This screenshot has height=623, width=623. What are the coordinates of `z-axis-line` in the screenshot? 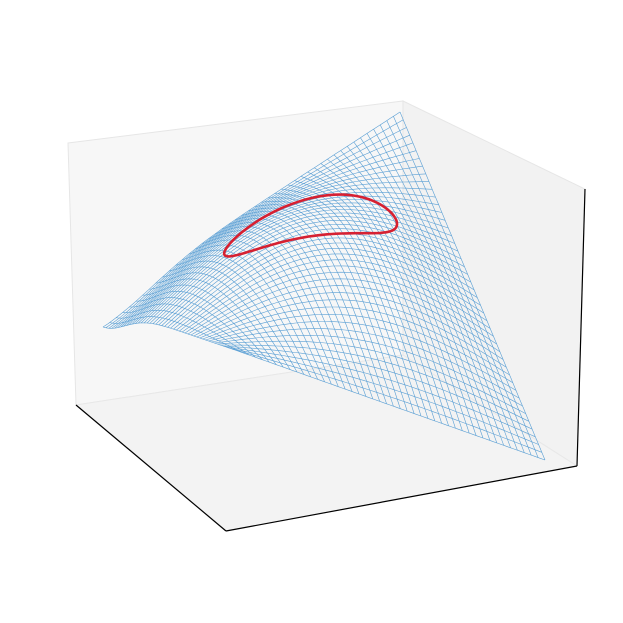 It's located at (581, 327).